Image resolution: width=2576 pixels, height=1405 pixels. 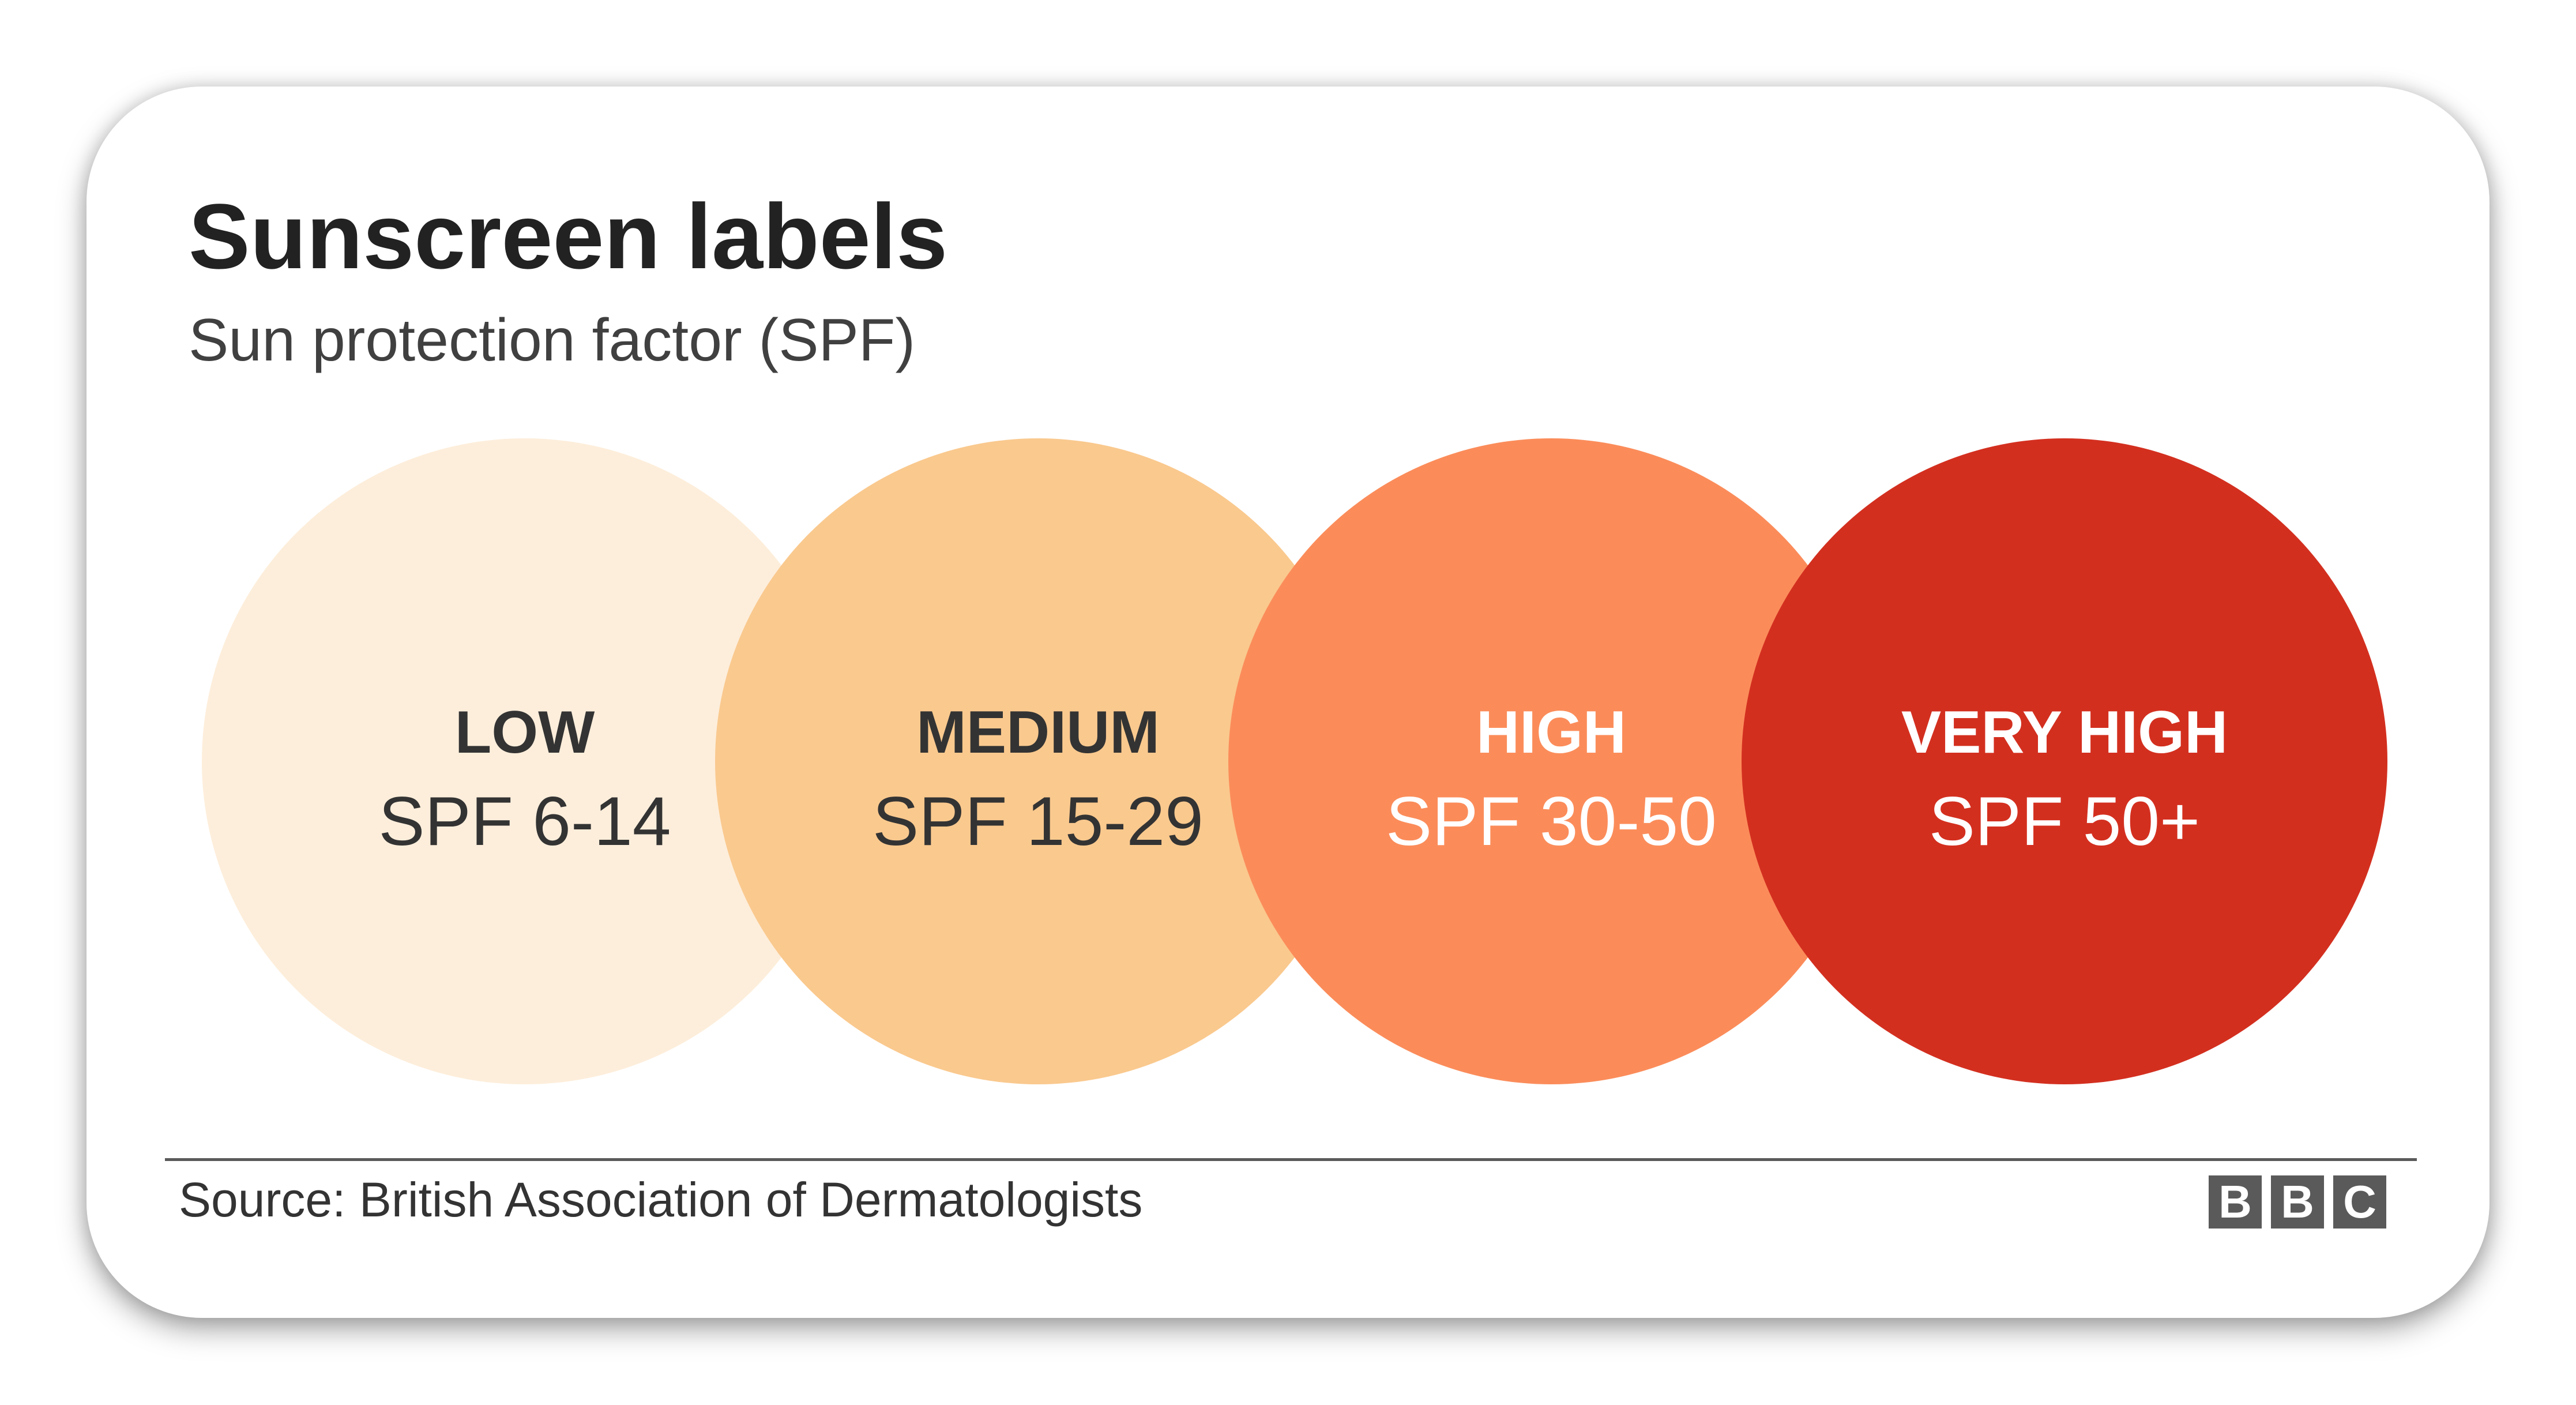 What do you see at coordinates (1291, 1159) in the screenshot?
I see `footer-divider` at bounding box center [1291, 1159].